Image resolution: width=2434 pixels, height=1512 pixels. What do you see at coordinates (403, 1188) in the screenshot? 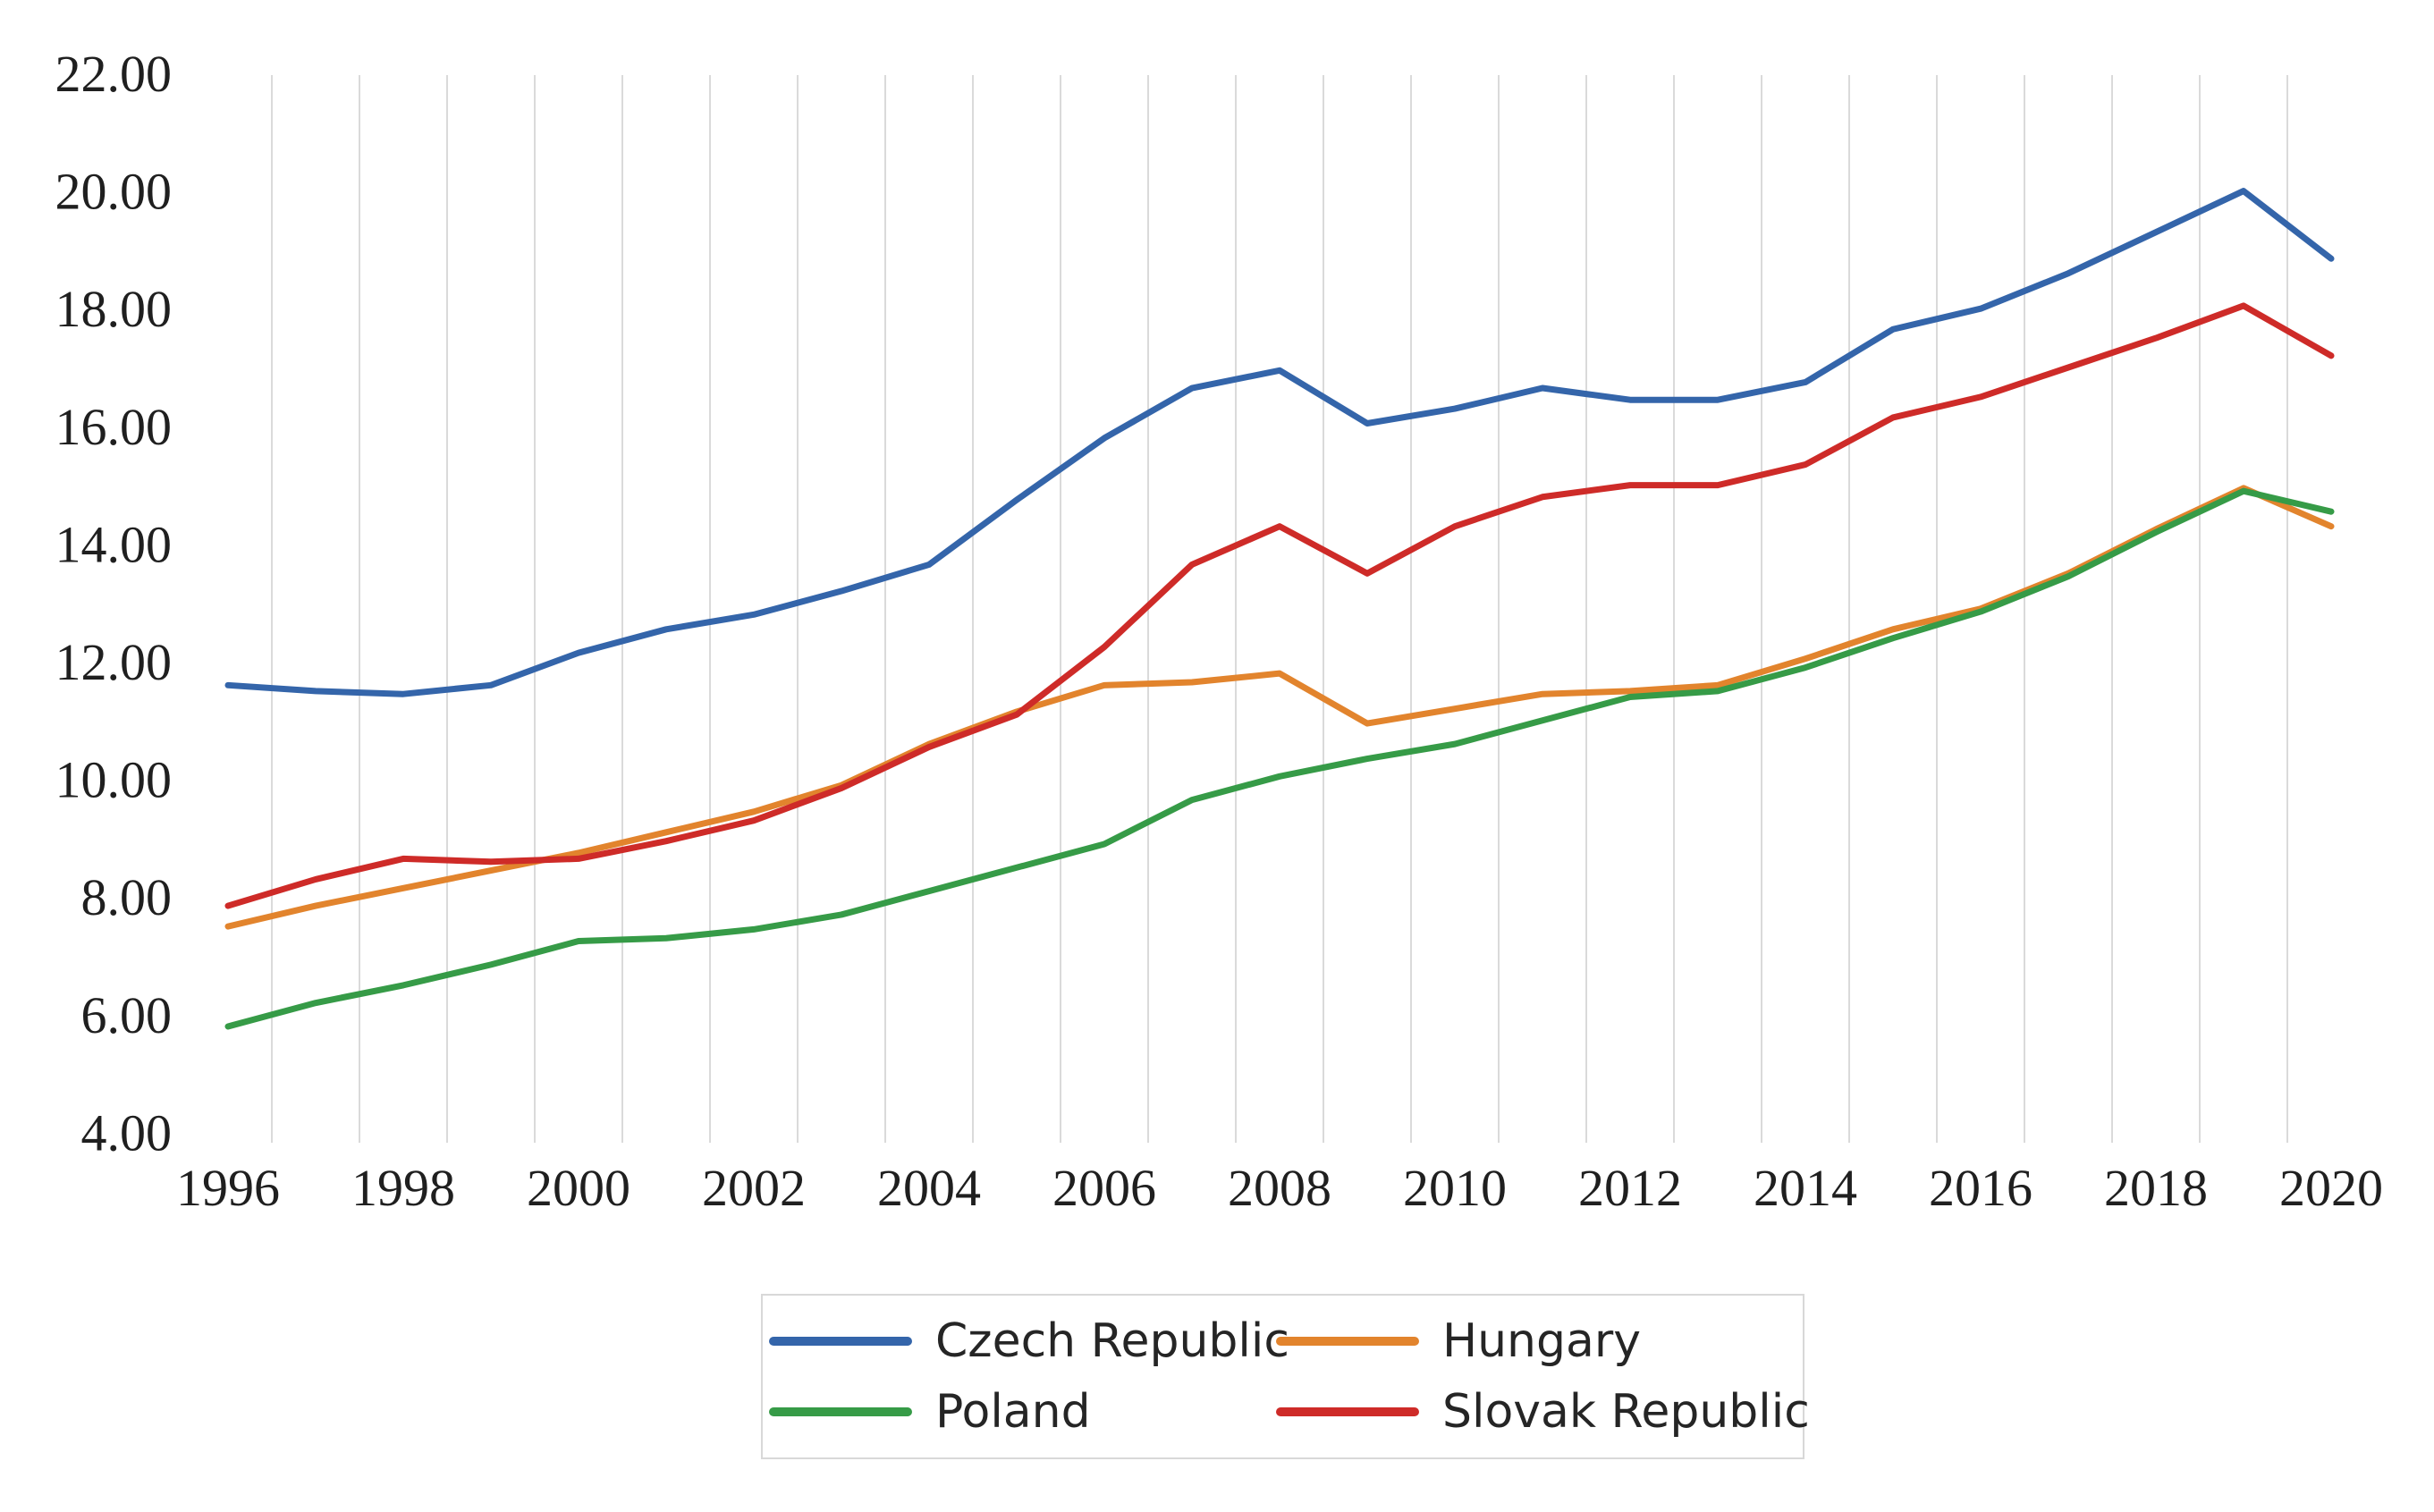
I see `x-tick-label-1998: 1998` at bounding box center [403, 1188].